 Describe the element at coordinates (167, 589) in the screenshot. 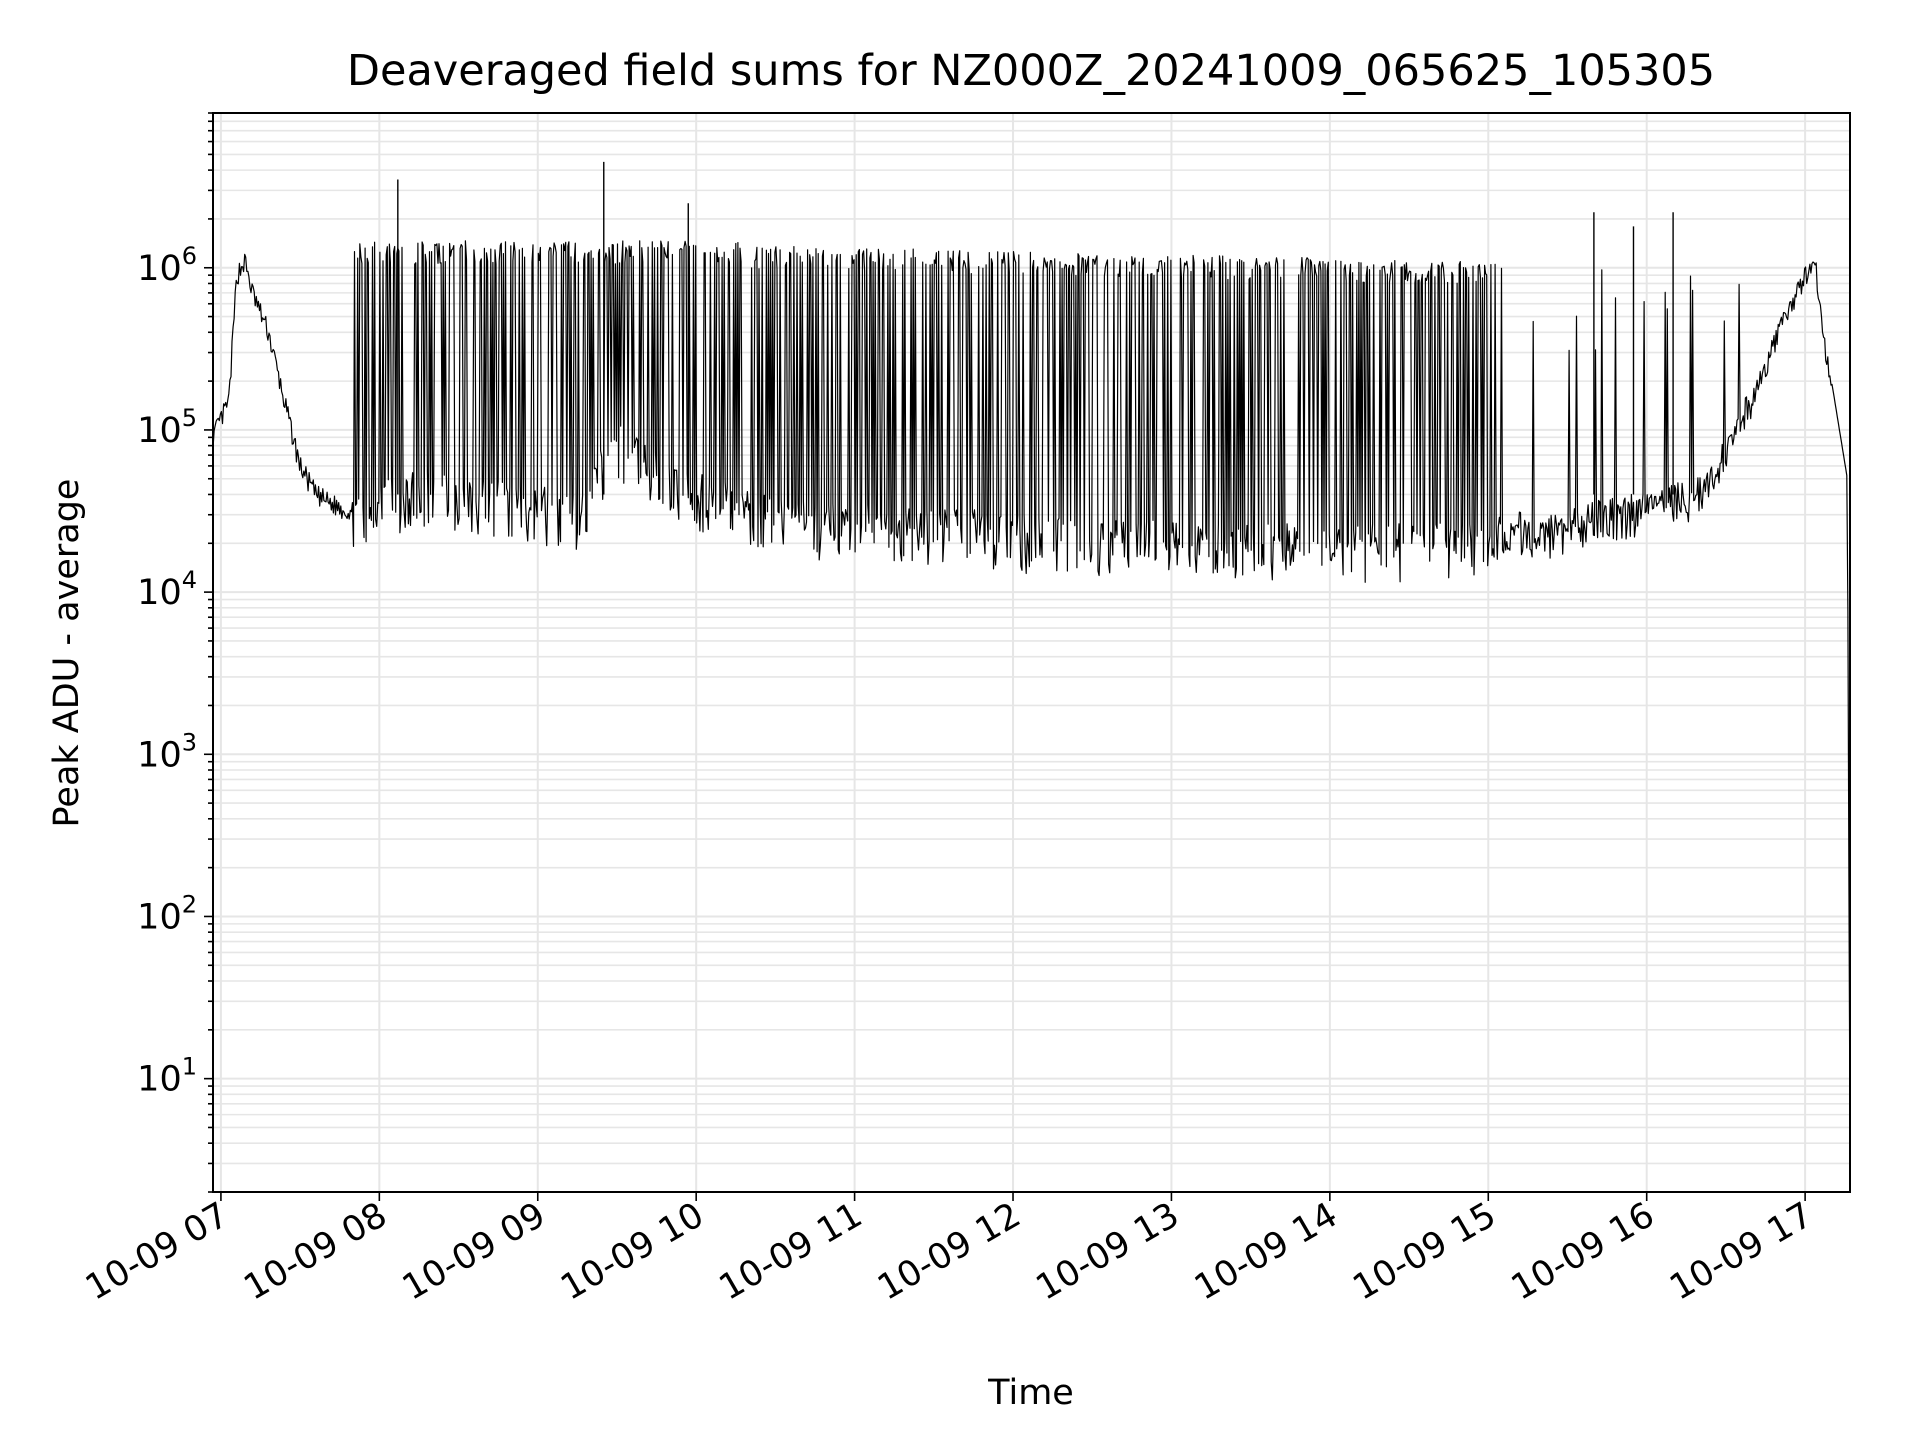

I see `y-tick-label: 10⁴` at that location.